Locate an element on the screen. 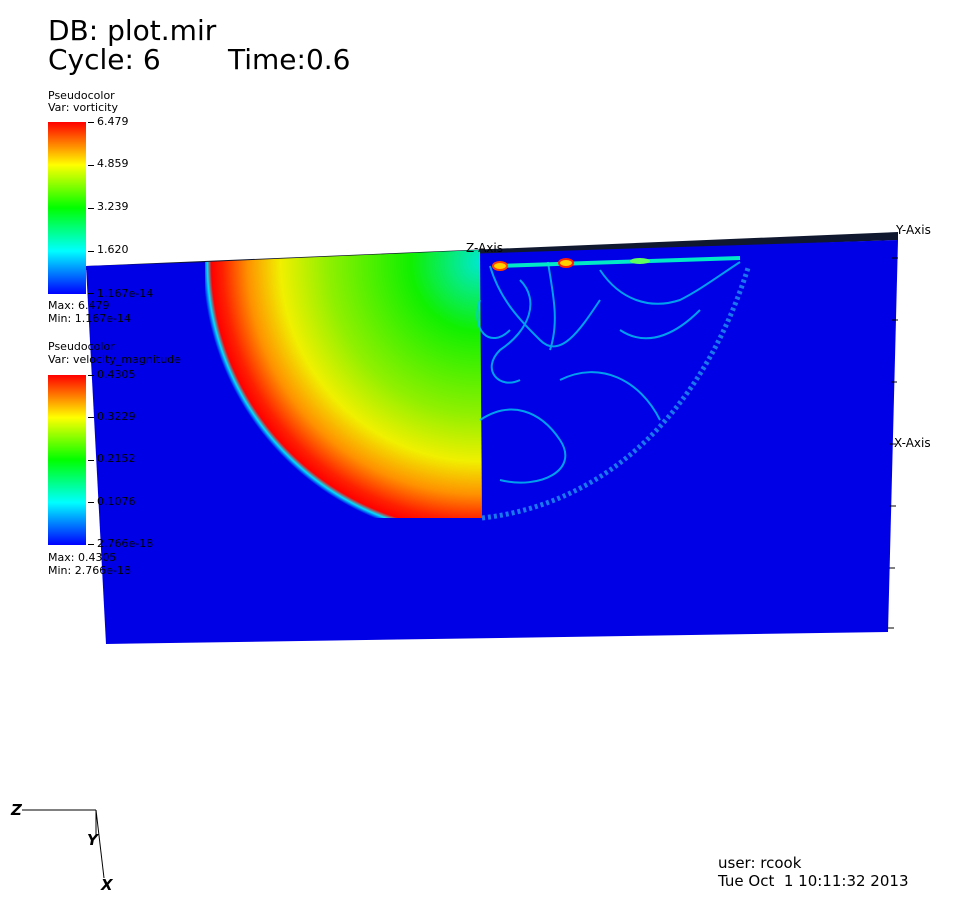 The height and width of the screenshot is (900, 958). axis-triad is located at coordinates (63, 844).